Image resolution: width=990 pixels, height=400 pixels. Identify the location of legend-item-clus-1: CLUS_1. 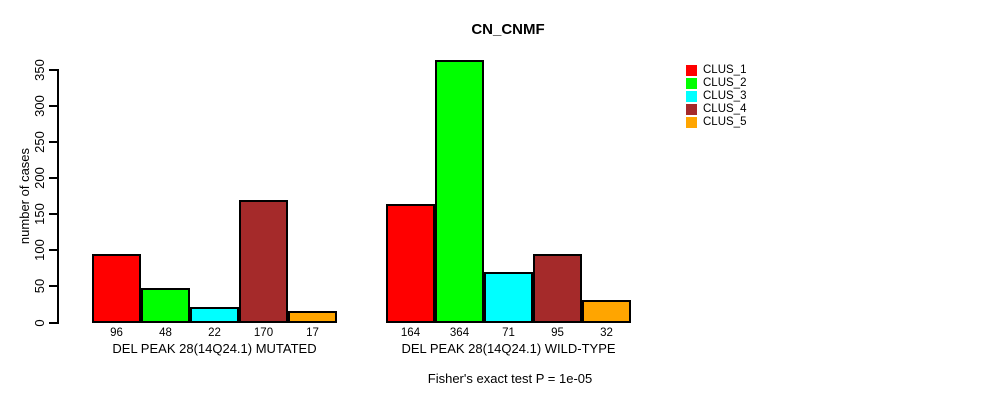
(716, 70).